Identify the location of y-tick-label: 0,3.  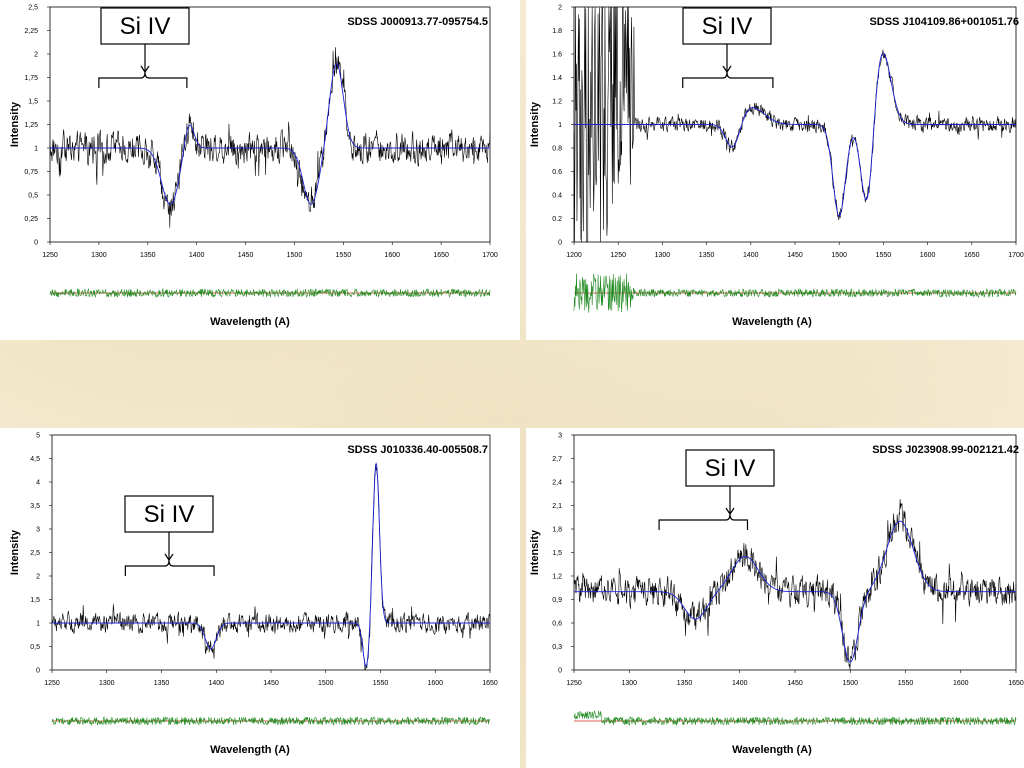
(557, 647).